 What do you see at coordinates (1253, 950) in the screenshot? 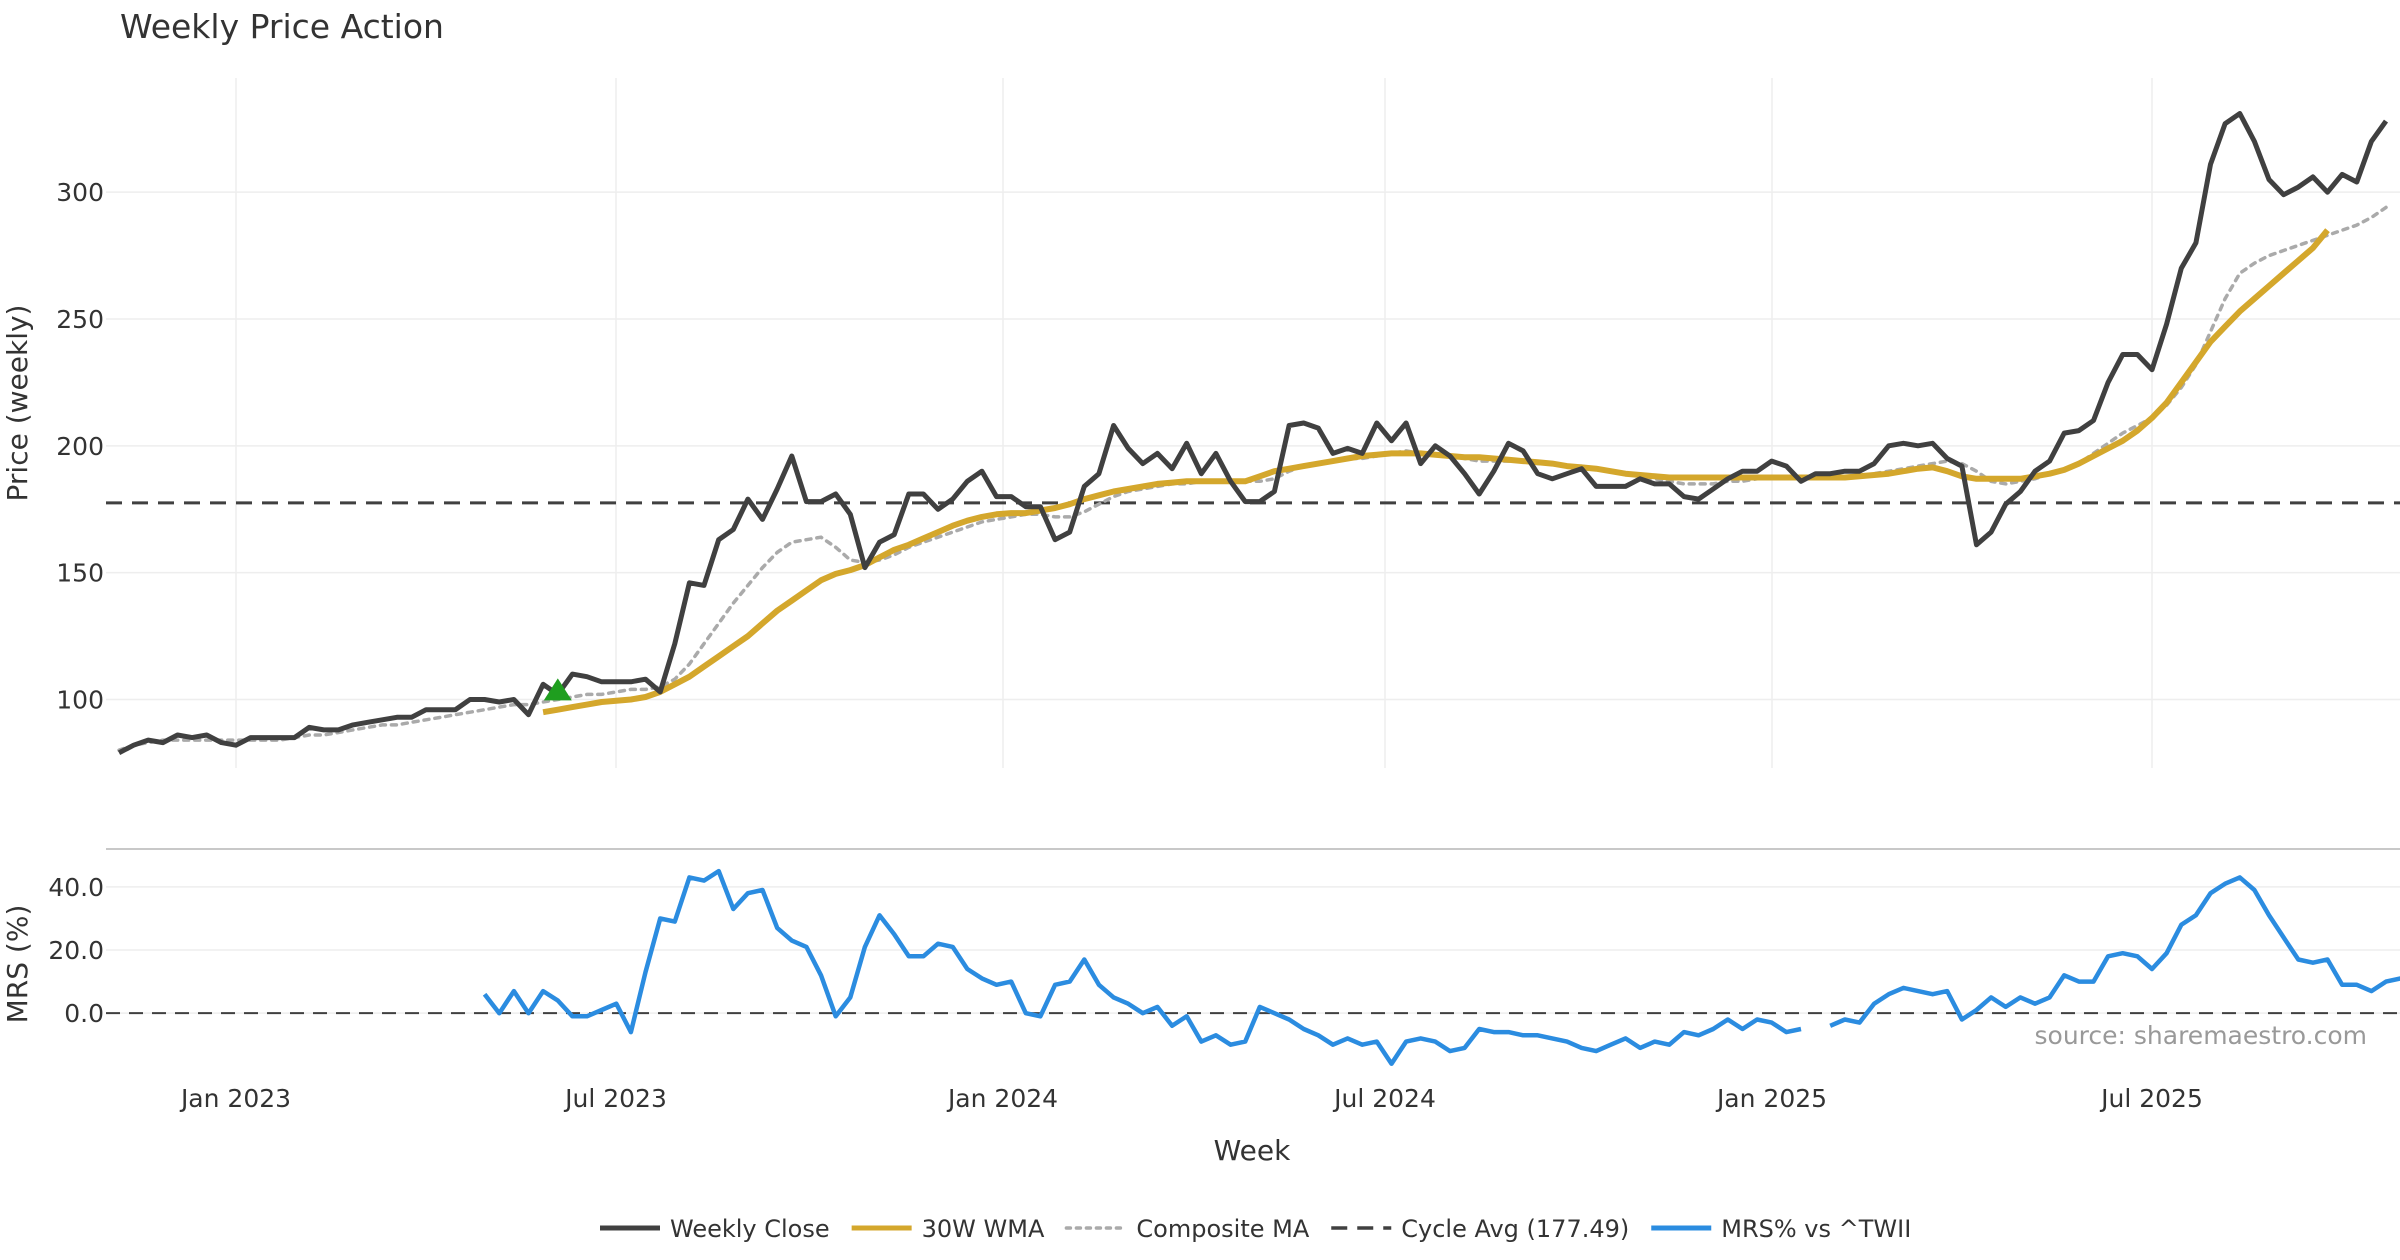
I see `mrs-grid` at bounding box center [1253, 950].